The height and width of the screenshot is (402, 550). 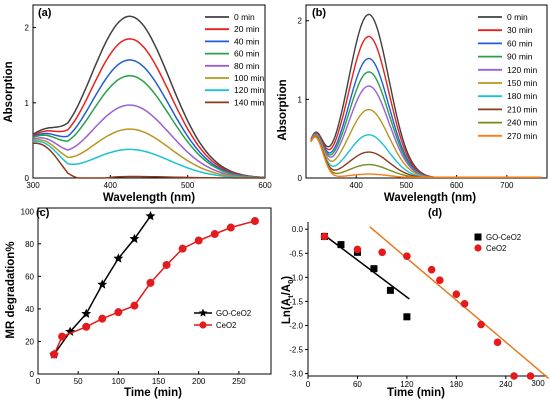 I want to click on panel-d-legend-label: GO-CeO2, so click(x=503, y=237).